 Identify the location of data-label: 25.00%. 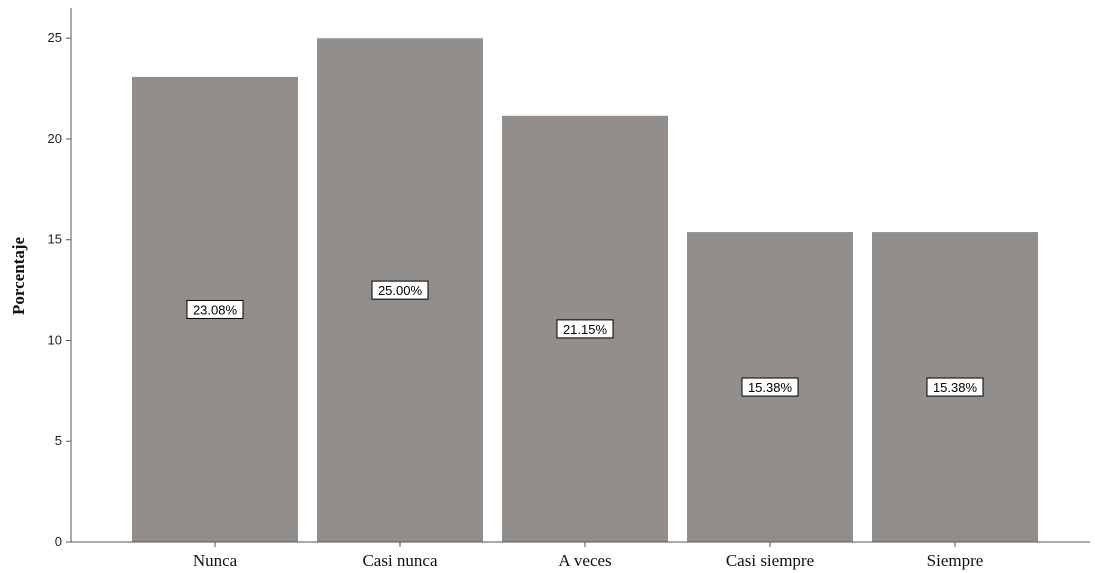
(400, 290).